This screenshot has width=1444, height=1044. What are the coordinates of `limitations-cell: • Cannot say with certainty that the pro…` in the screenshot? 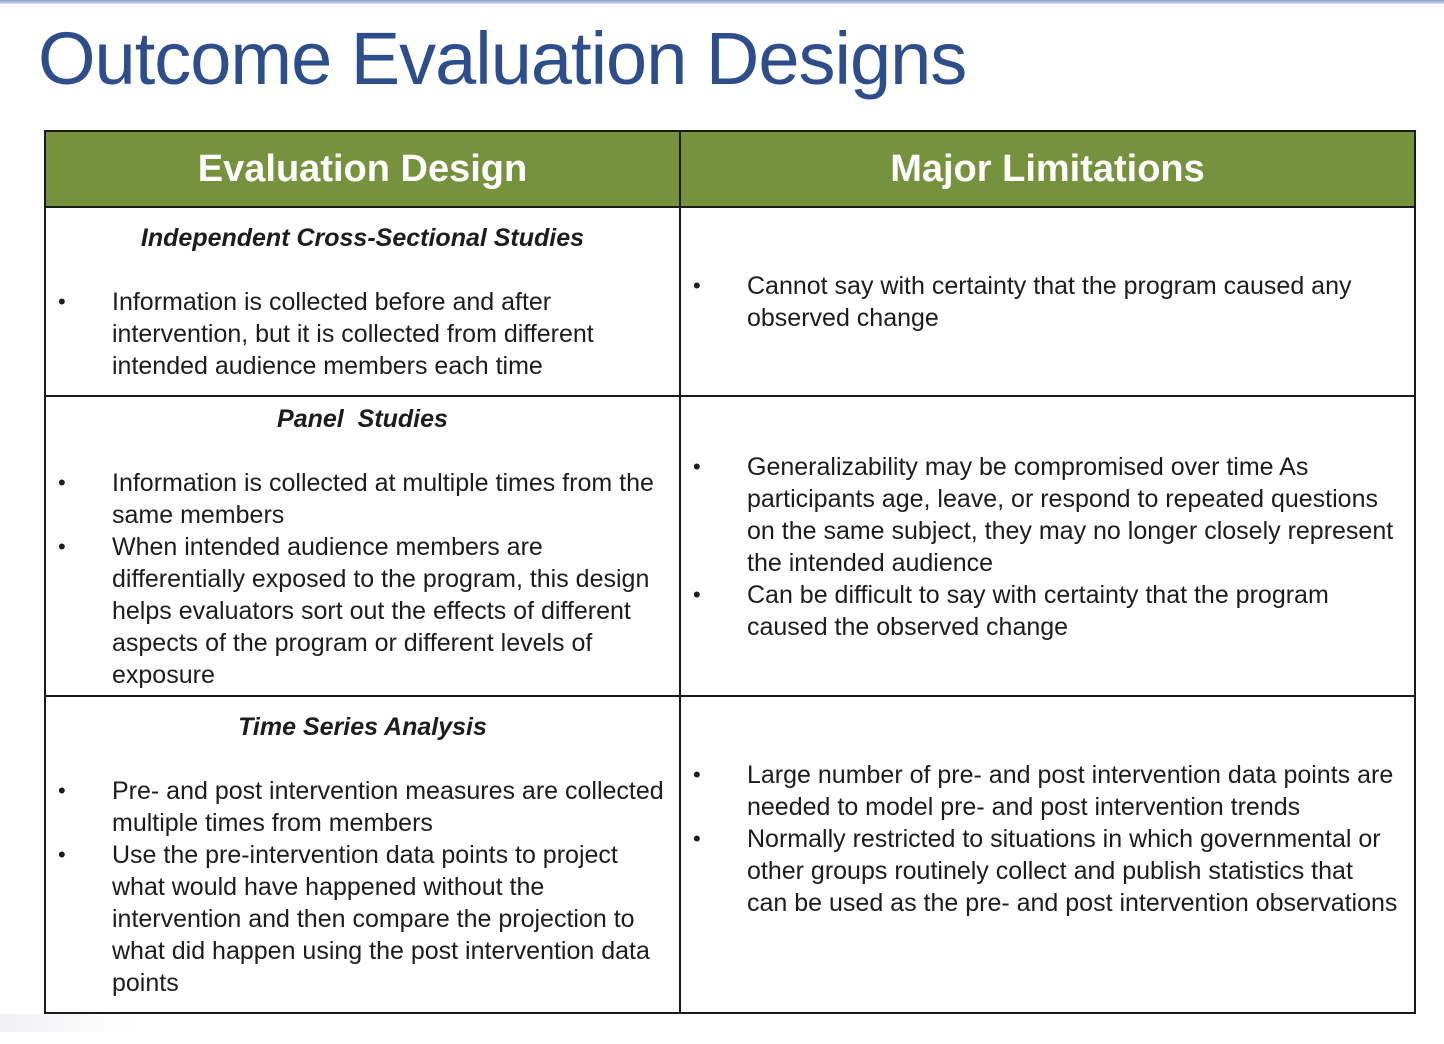 It's located at (1047, 301).